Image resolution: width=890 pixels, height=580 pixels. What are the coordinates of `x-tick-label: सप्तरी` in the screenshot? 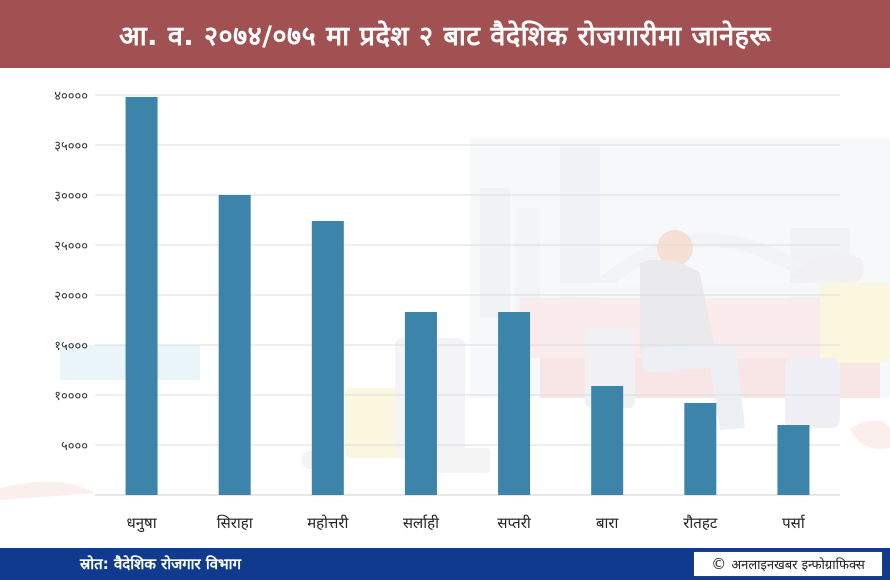 It's located at (514, 523).